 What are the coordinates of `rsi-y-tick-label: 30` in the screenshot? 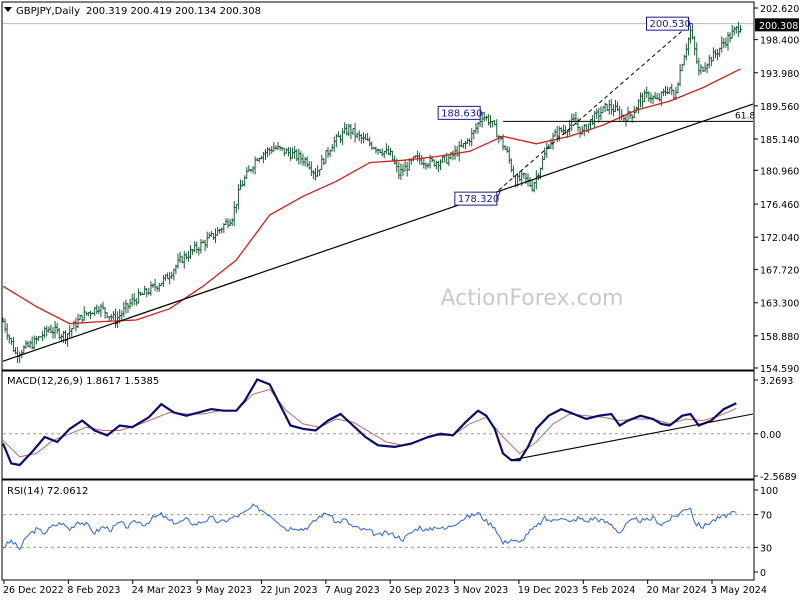 It's located at (766, 548).